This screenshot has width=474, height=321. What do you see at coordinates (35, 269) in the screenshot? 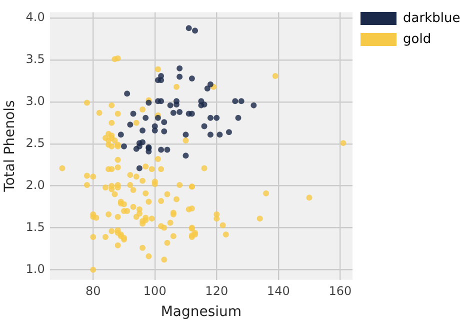
I see `y-tick-label: 1.0` at bounding box center [35, 269].